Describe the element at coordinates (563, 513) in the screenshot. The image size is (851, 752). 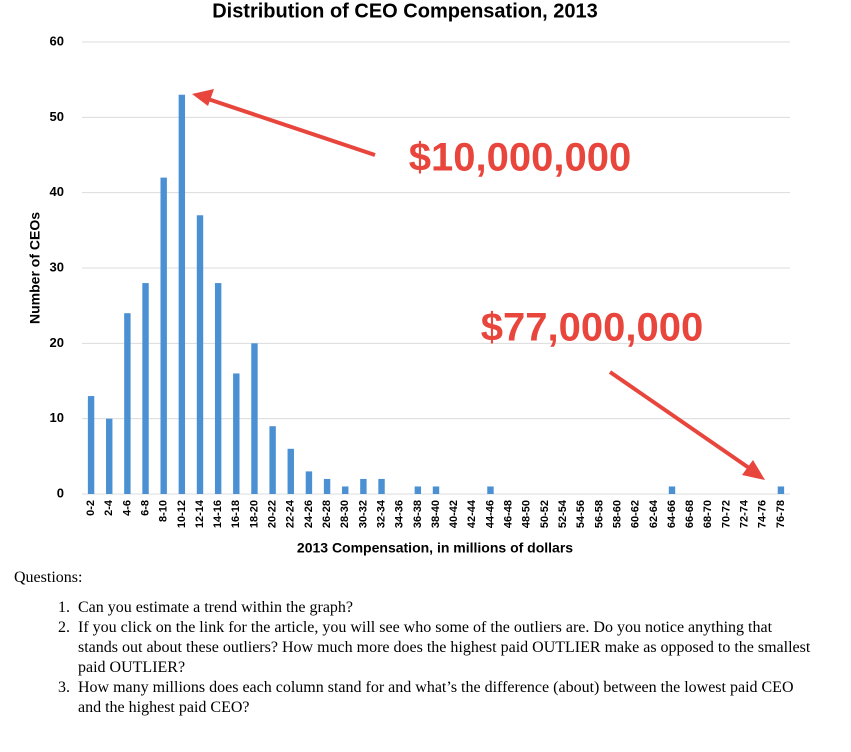
I see `x-tick-label: 52-54` at that location.